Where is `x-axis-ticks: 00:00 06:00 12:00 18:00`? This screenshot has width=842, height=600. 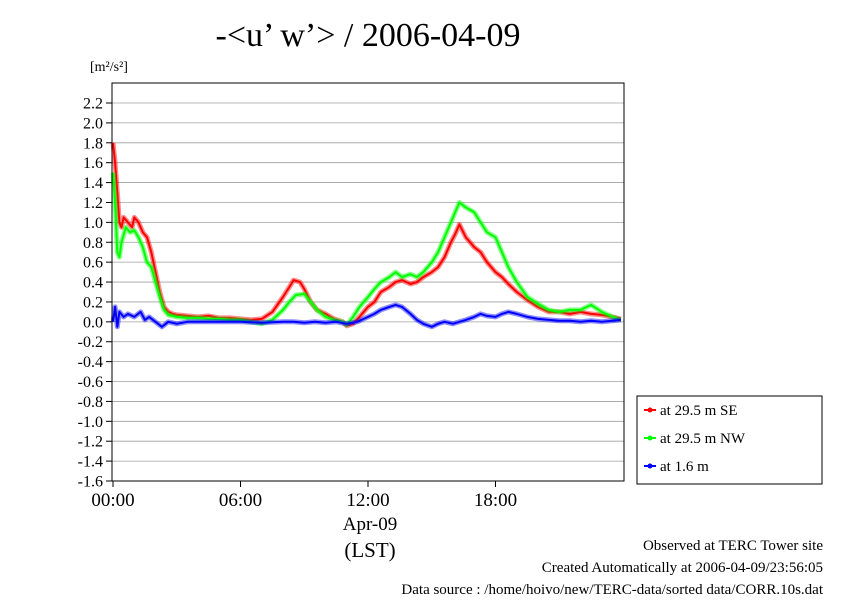 x-axis-ticks: 00:00 06:00 12:00 18:00 is located at coordinates (304, 496).